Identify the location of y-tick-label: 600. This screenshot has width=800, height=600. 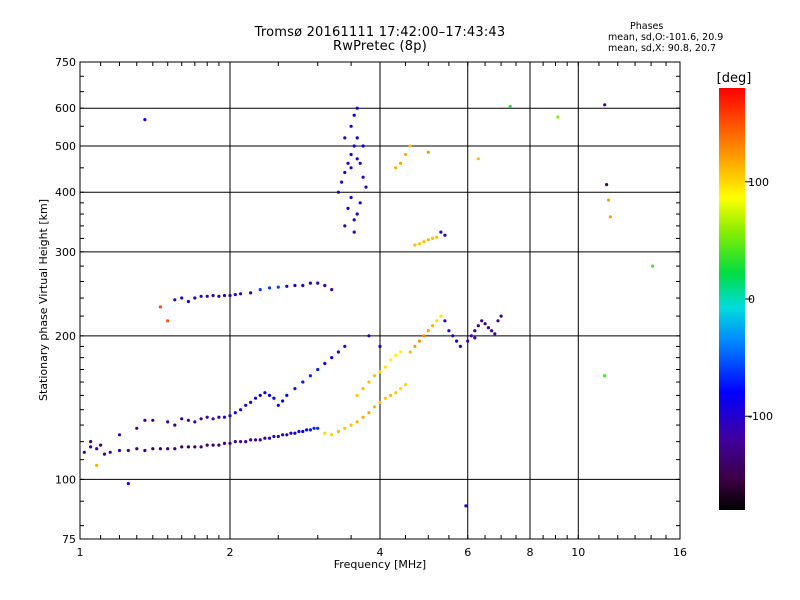
(65, 108).